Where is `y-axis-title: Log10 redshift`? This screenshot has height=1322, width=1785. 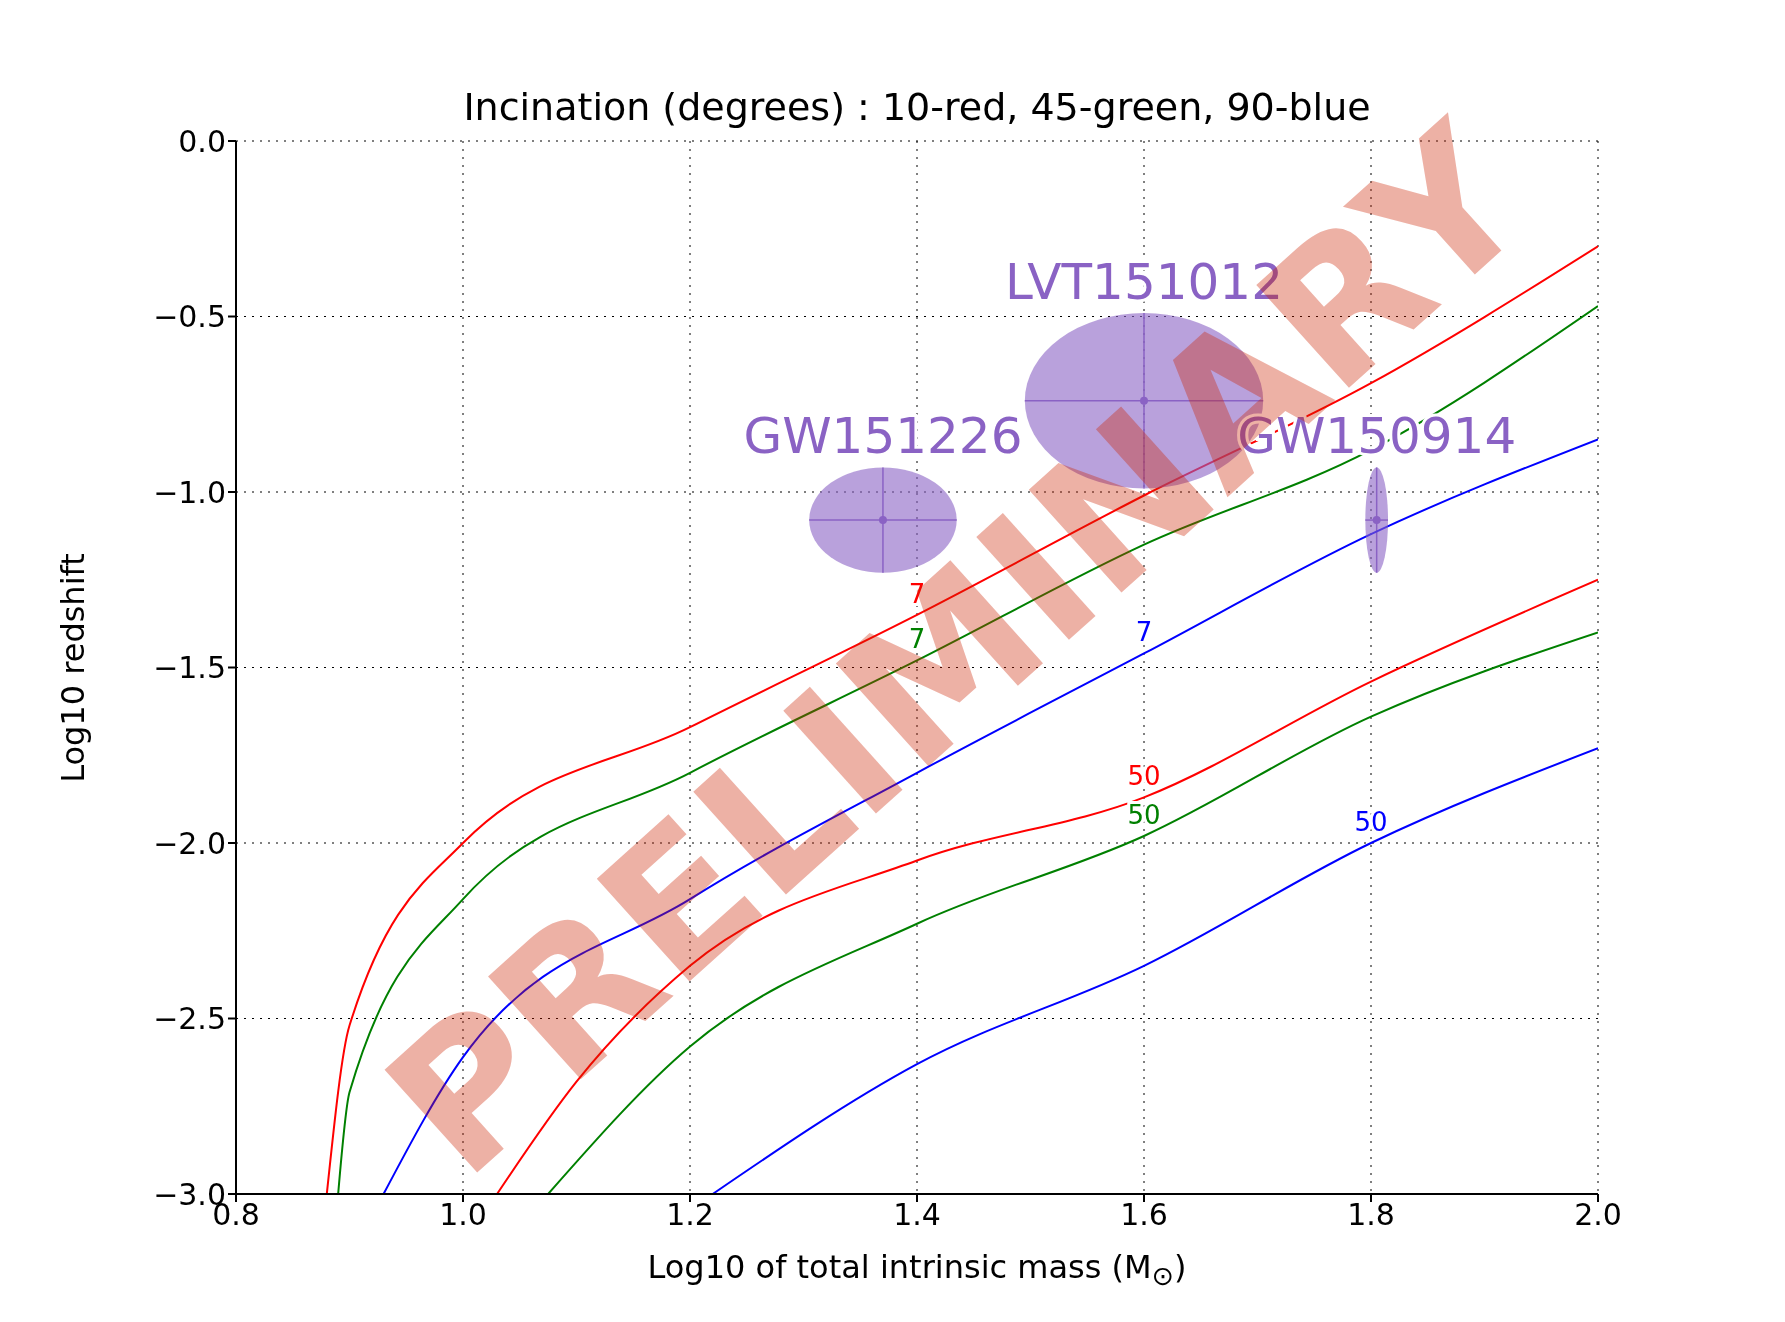
y-axis-title: Log10 redshift is located at coordinates (73, 667).